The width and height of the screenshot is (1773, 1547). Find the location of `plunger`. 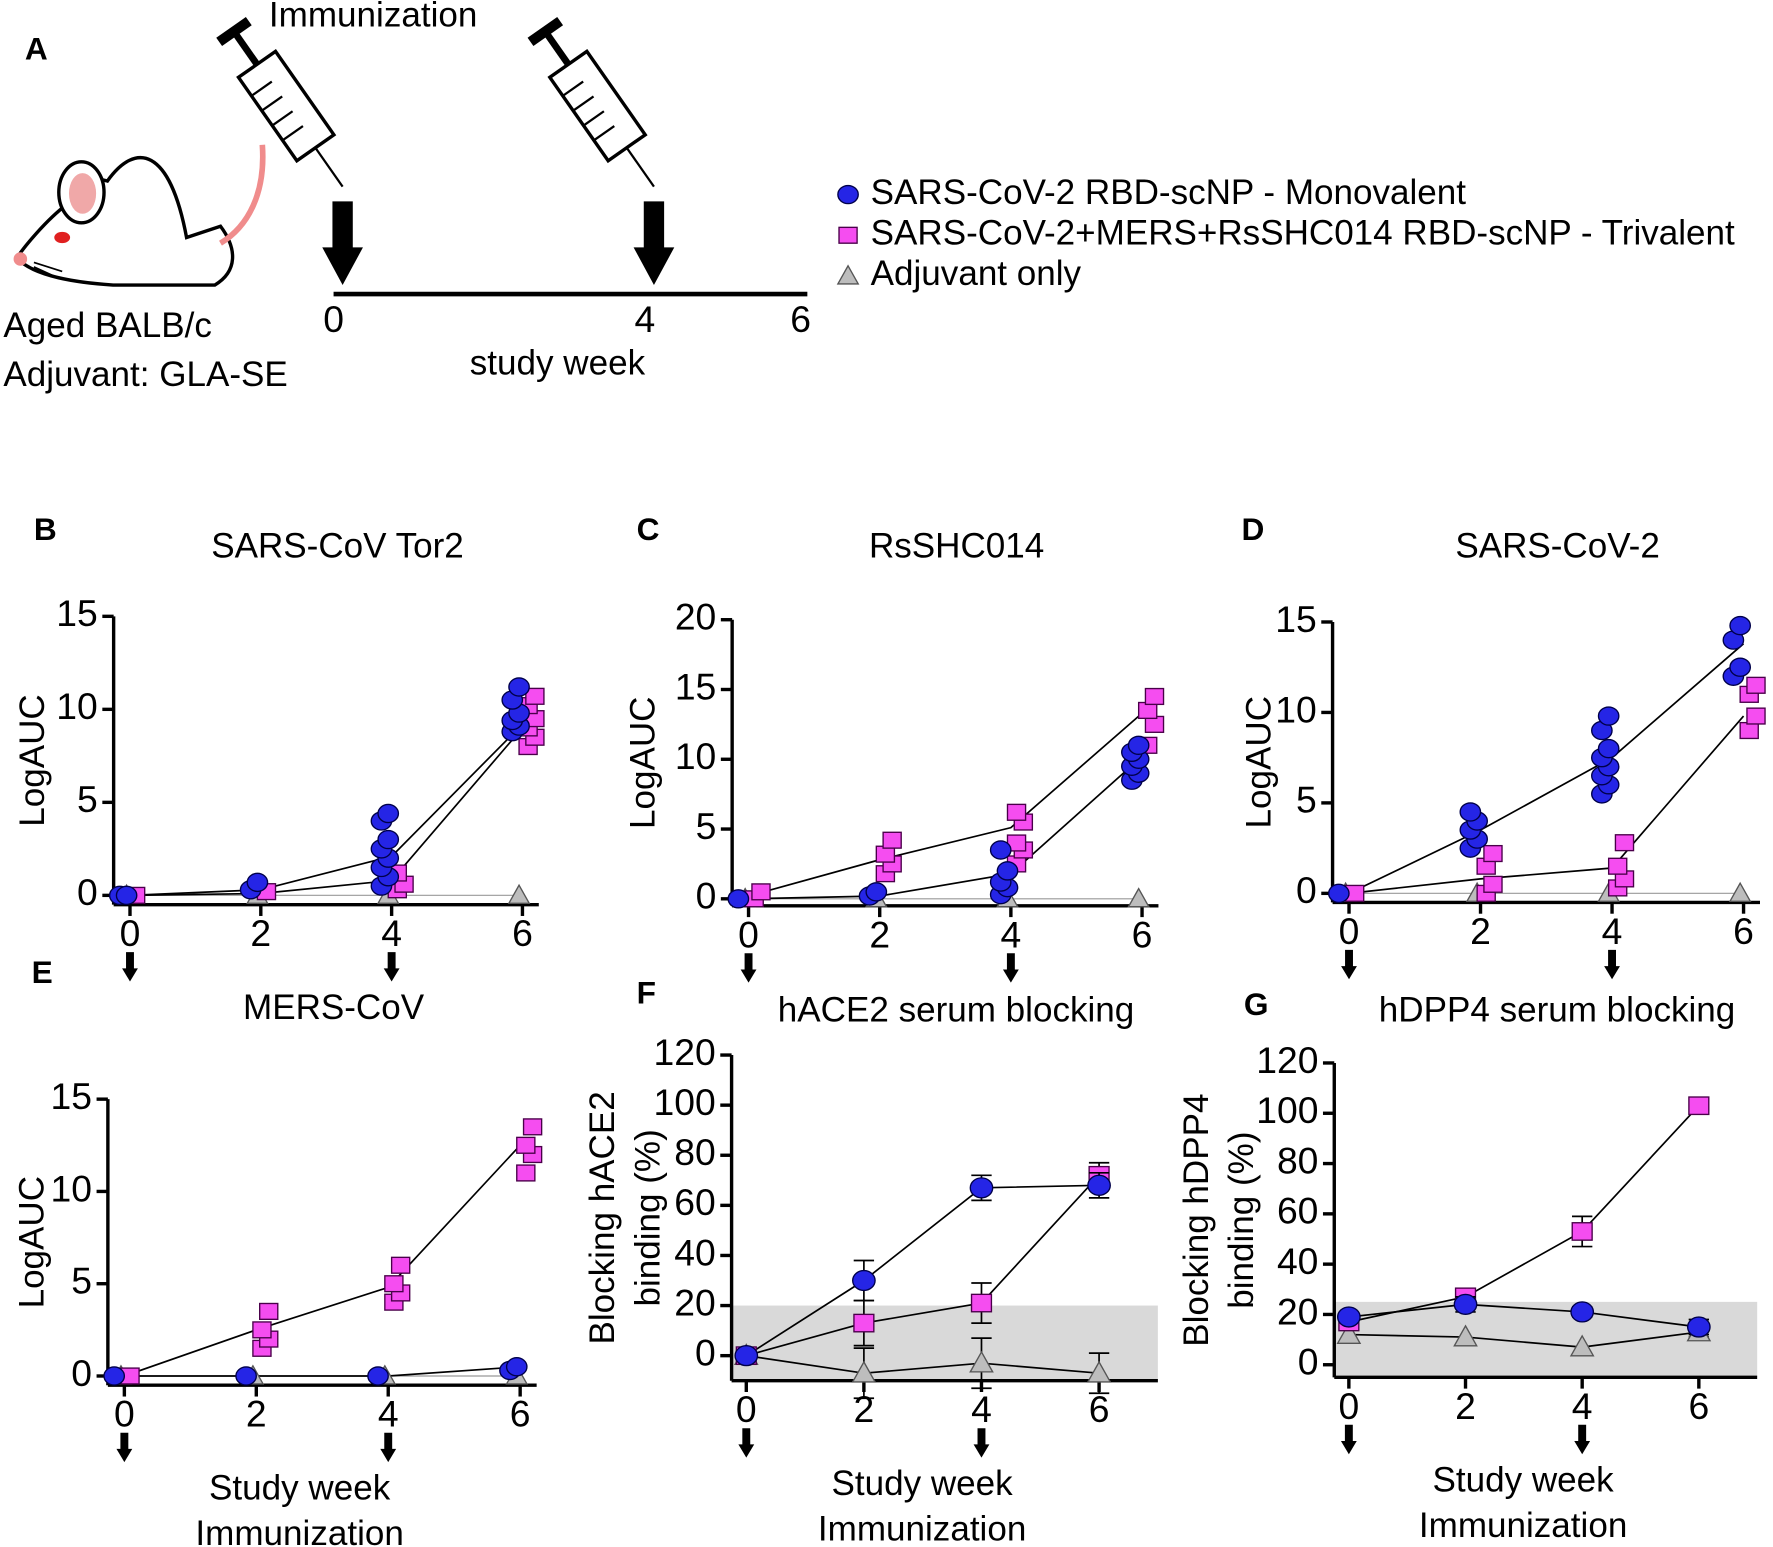

plunger is located at coordinates (558, 49).